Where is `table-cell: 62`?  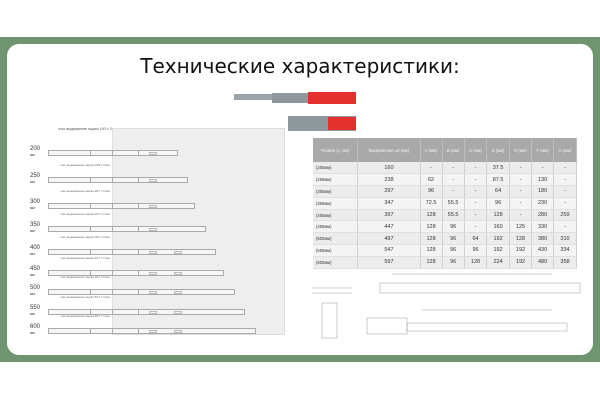 table-cell: 62 is located at coordinates (431, 180).